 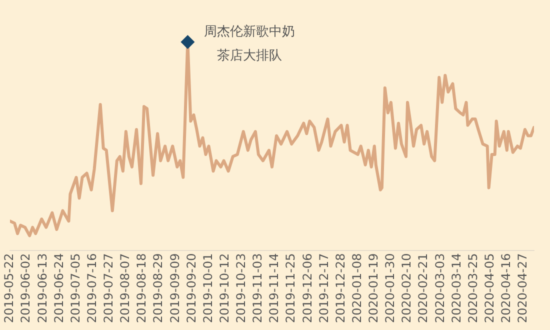 I want to click on x-tick-label: 2020-03-25, so click(x=473, y=288).